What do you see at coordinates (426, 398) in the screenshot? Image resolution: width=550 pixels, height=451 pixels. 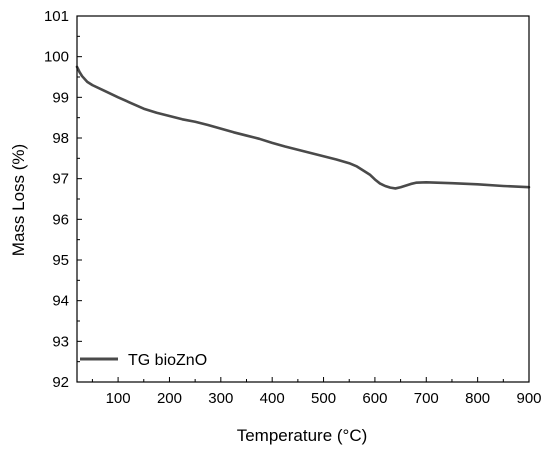 I see `x-tick-label: 700` at bounding box center [426, 398].